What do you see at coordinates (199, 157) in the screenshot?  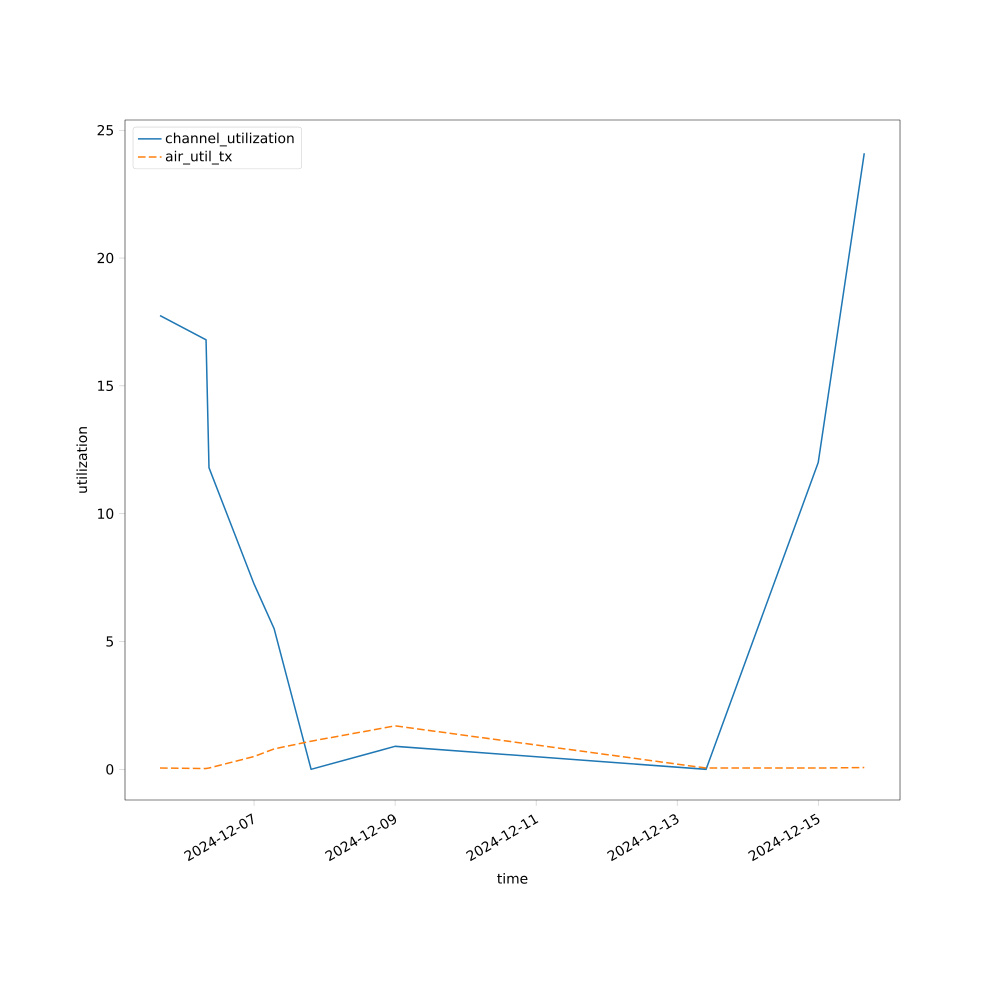 I see `legend-label: air_util_tx` at bounding box center [199, 157].